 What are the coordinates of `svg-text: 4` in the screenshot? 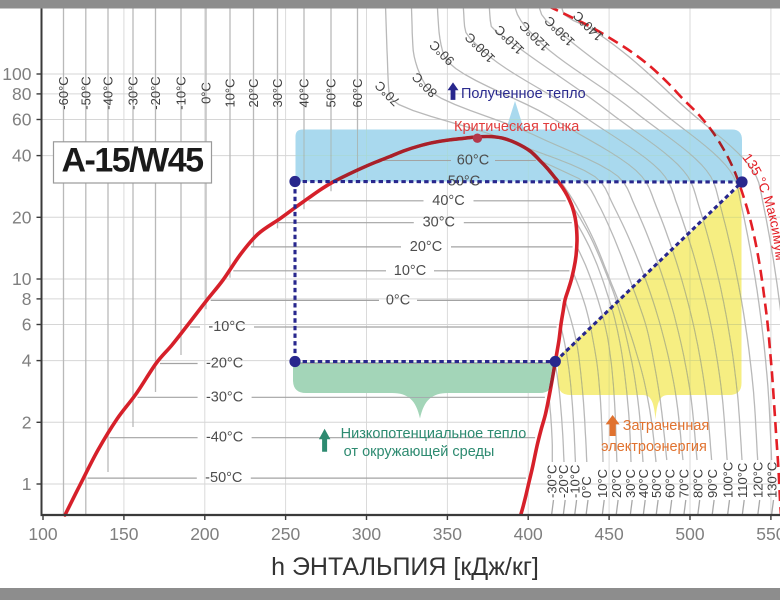 It's located at (27, 361).